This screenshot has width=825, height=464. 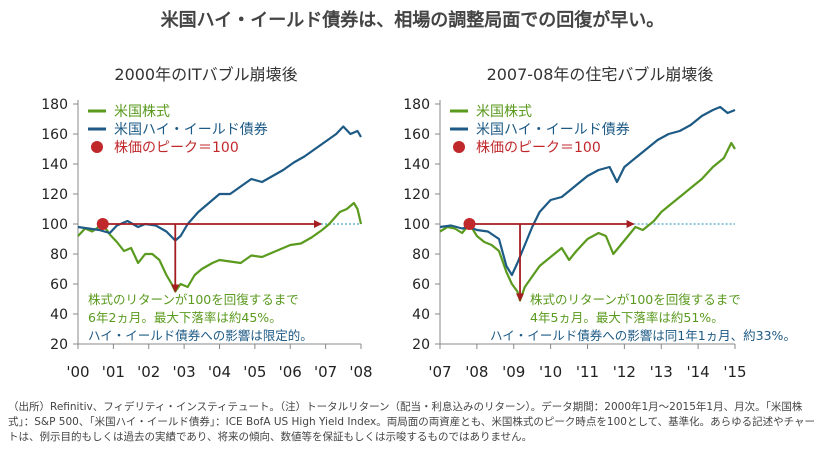 What do you see at coordinates (513, 372) in the screenshot?
I see `x-tick-label: '09` at bounding box center [513, 372].